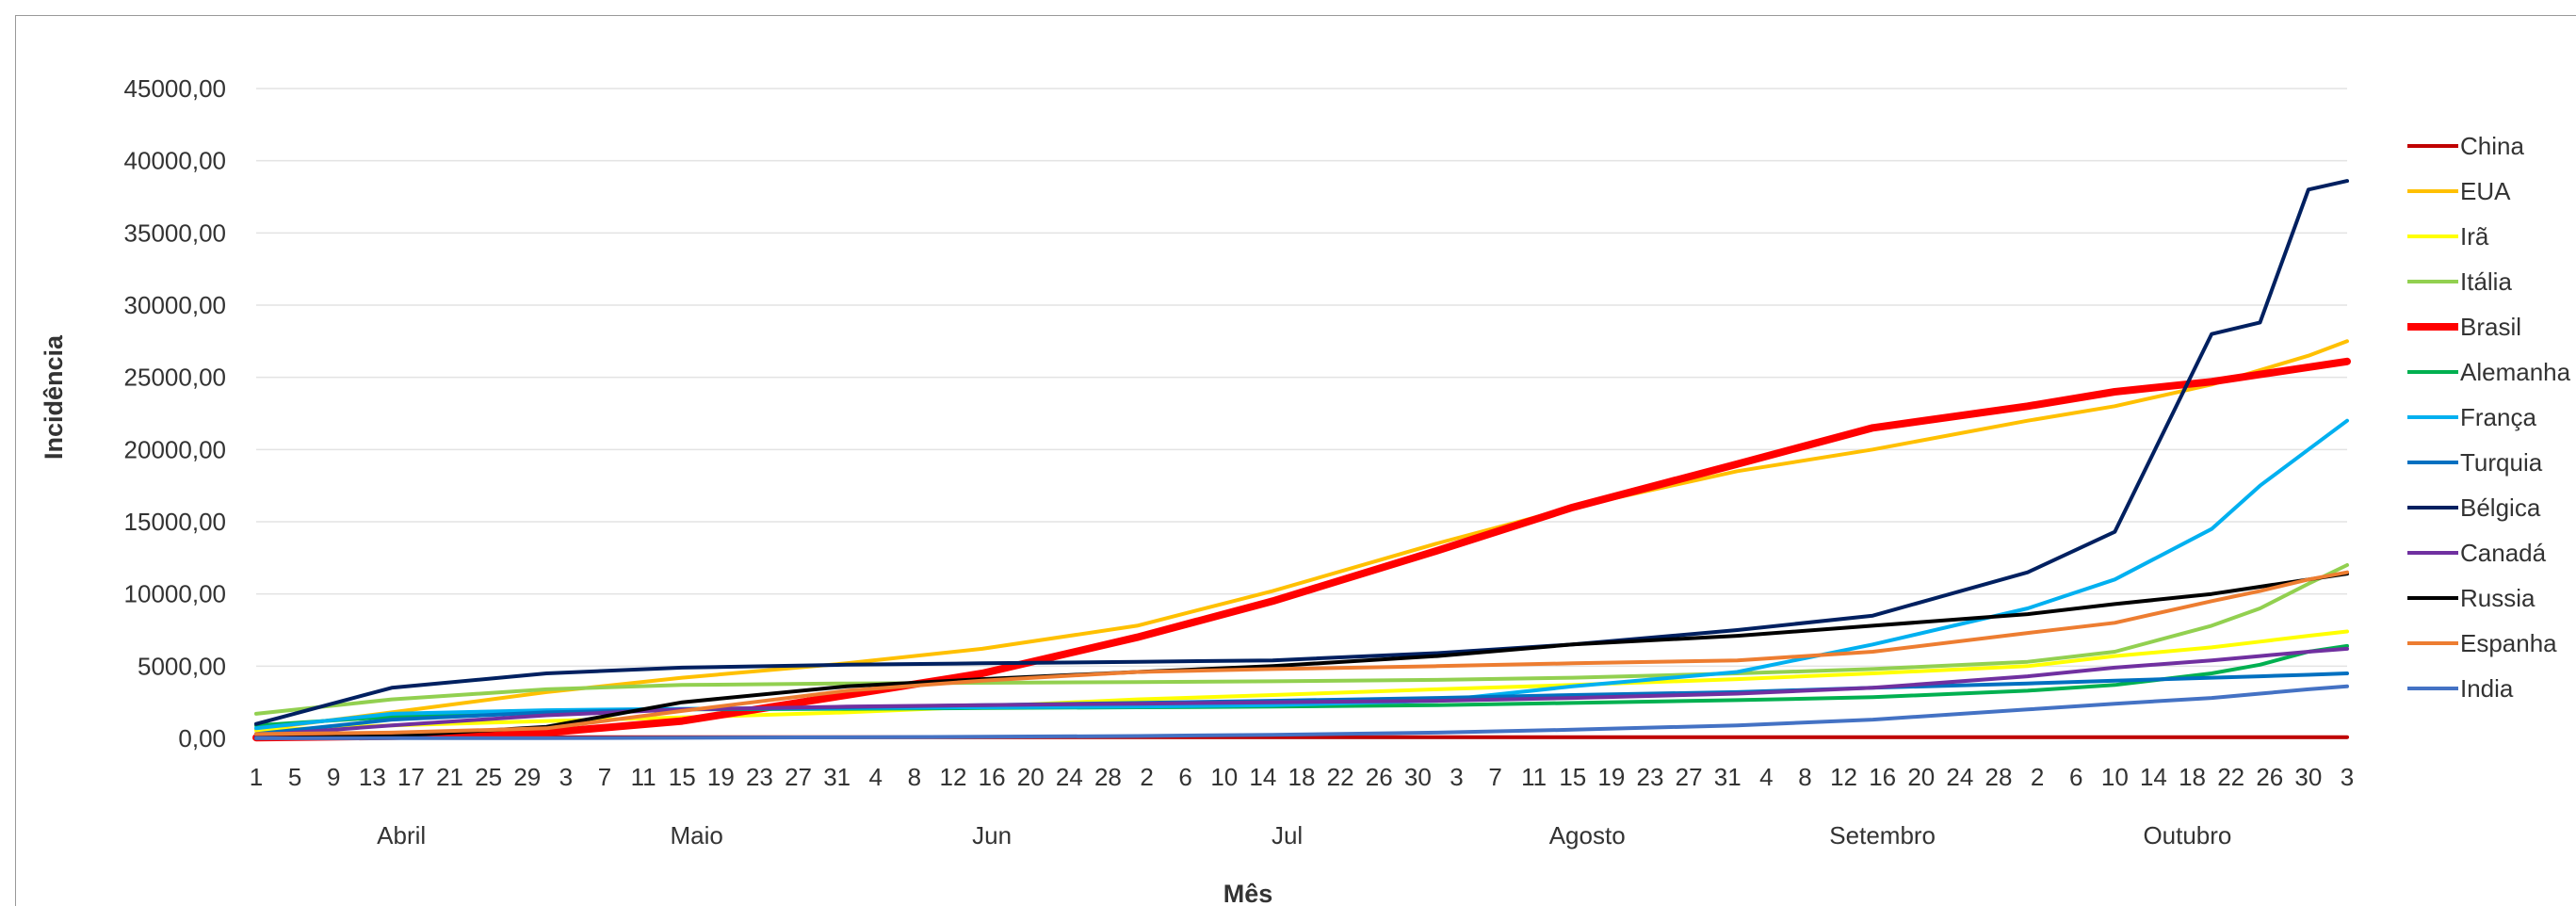 Image resolution: width=2576 pixels, height=906 pixels. I want to click on series-line-itália, so click(1301, 640).